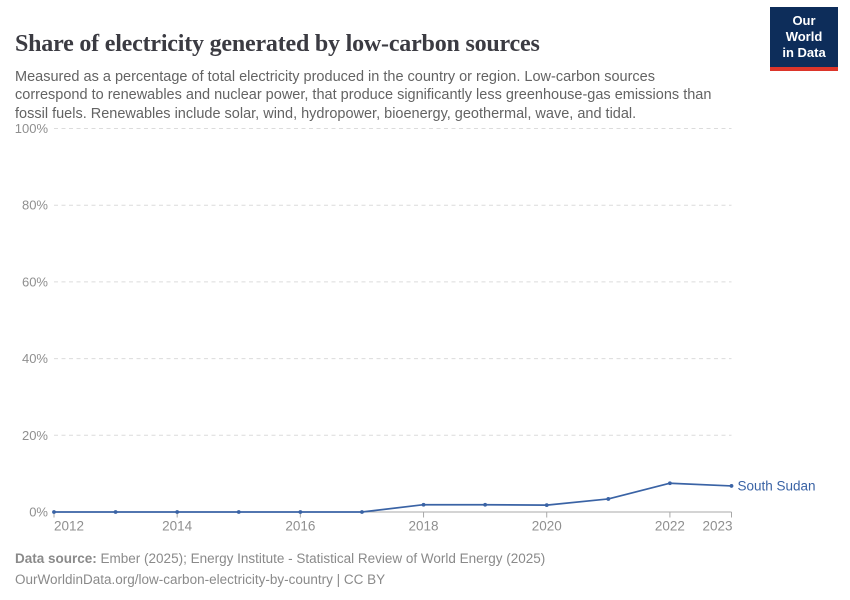 The image size is (850, 600). What do you see at coordinates (38, 512) in the screenshot?
I see `y-axis-tick-label: 0%` at bounding box center [38, 512].